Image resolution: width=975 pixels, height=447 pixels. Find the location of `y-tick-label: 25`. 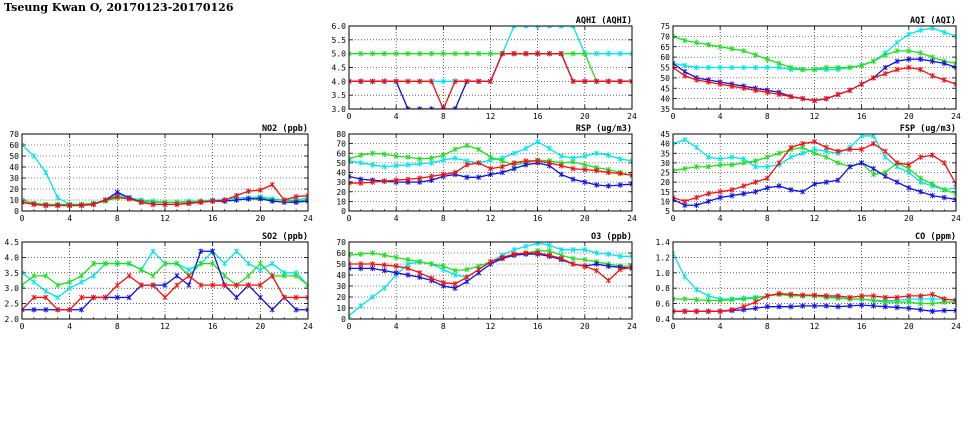

y-tick-label: 25 is located at coordinates (665, 173).